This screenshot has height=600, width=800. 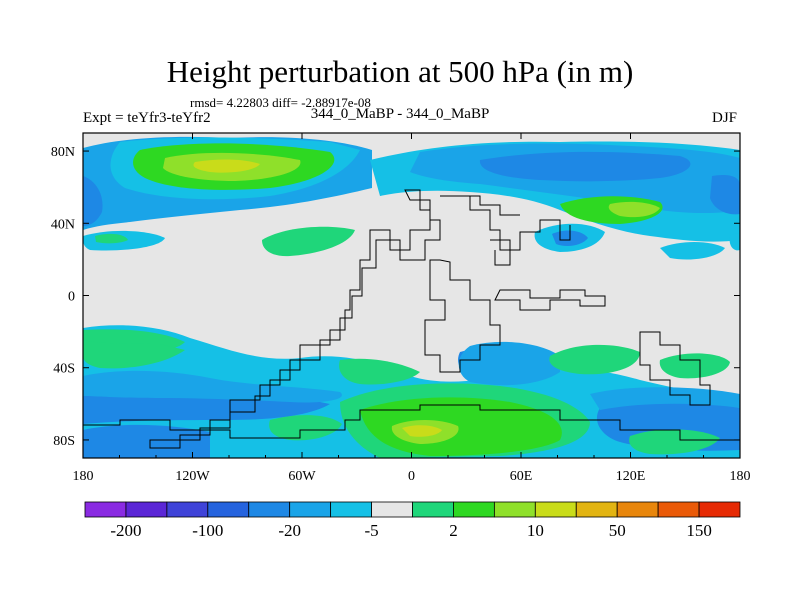 What do you see at coordinates (674, 442) in the screenshot?
I see `contour-south-east-green-low` at bounding box center [674, 442].